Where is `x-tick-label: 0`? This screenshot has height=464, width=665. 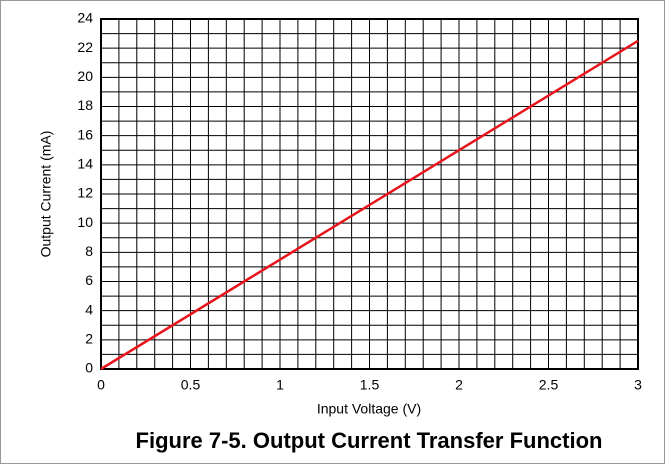 x-tick-label: 0 is located at coordinates (101, 385).